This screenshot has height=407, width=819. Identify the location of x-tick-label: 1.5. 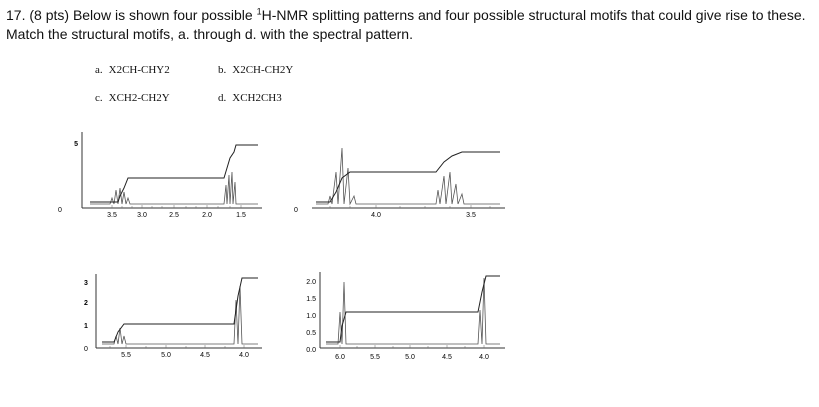
(241, 215).